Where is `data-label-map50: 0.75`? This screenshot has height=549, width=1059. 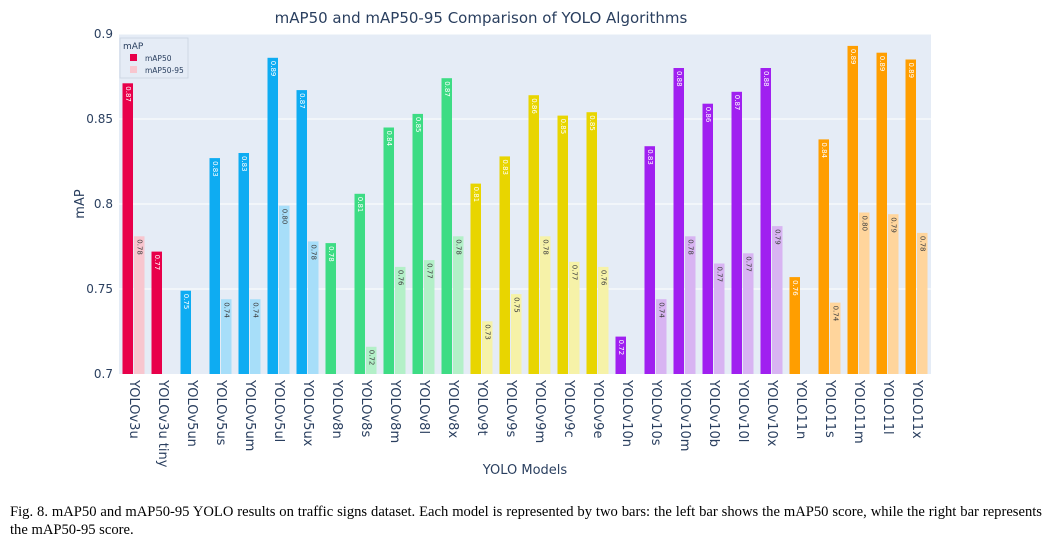 data-label-map50: 0.75 is located at coordinates (186, 302).